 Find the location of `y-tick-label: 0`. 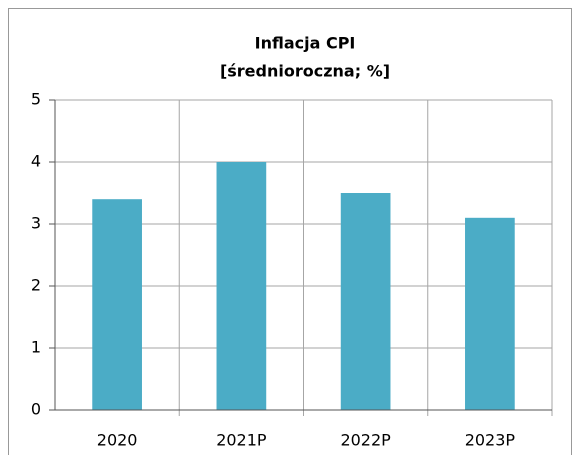

y-tick-label: 0 is located at coordinates (36, 409).